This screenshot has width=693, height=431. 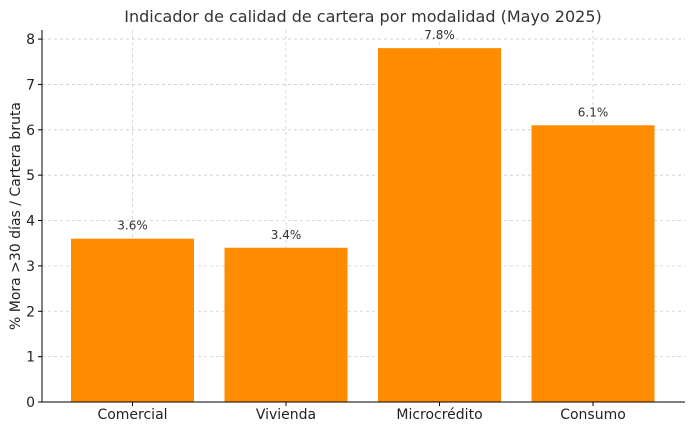 I want to click on y-tick-label: 4, so click(x=30, y=222).